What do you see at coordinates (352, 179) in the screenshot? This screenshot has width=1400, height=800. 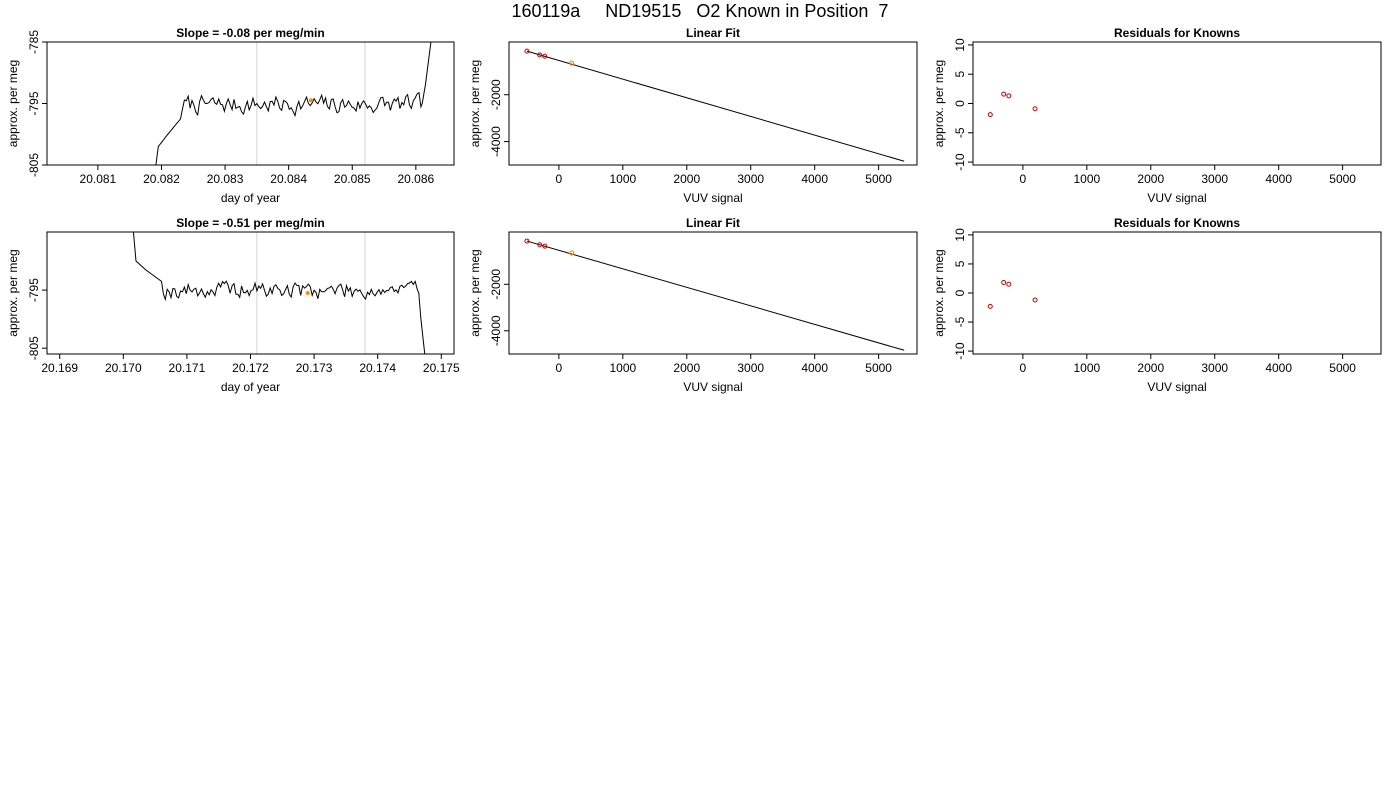 I see `x-tick-label: 20.085` at bounding box center [352, 179].